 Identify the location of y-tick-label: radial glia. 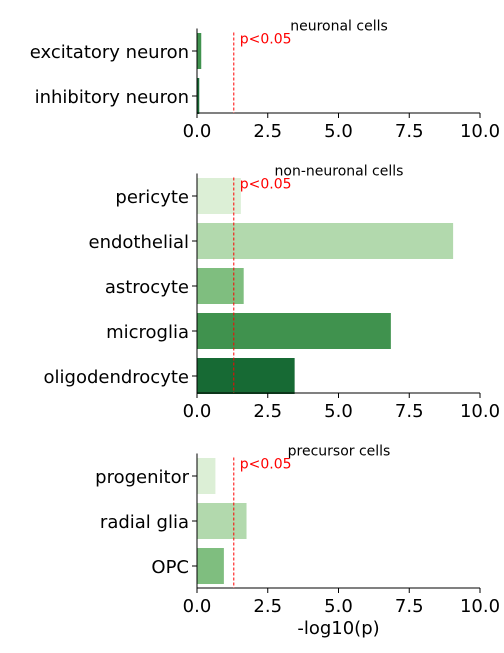
(144, 522).